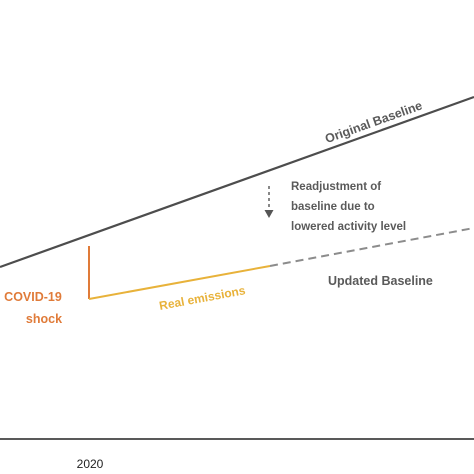 The height and width of the screenshot is (474, 474). Describe the element at coordinates (90, 464) in the screenshot. I see `x-tick-2020: 2020` at that location.